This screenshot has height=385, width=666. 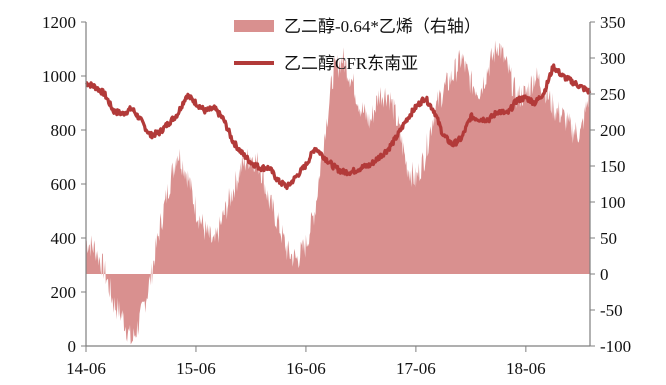 I want to click on legend-label-area: 乙二醇-0.64*乙烯（右轴）, so click(x=382, y=26).